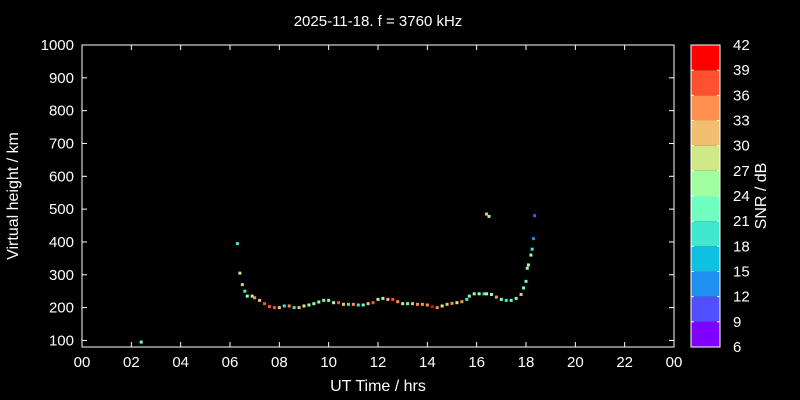 The image size is (800, 400). Describe the element at coordinates (674, 362) in the screenshot. I see `x-tick-label: 00` at that location.